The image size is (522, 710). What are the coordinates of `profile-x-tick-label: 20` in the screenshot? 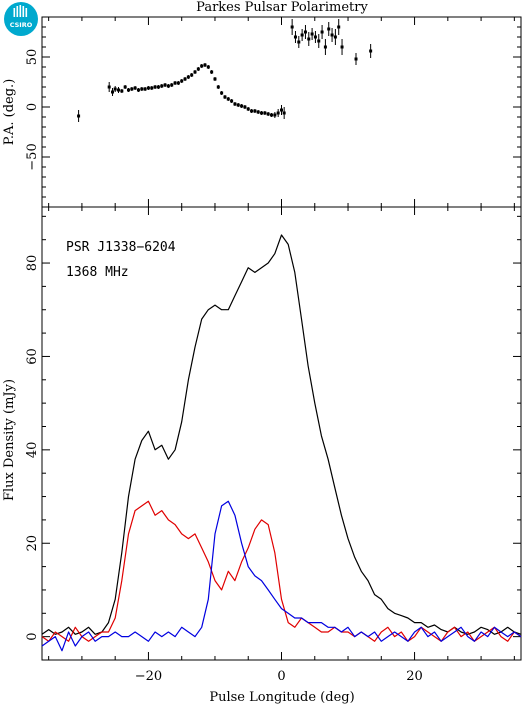 It's located at (414, 676).